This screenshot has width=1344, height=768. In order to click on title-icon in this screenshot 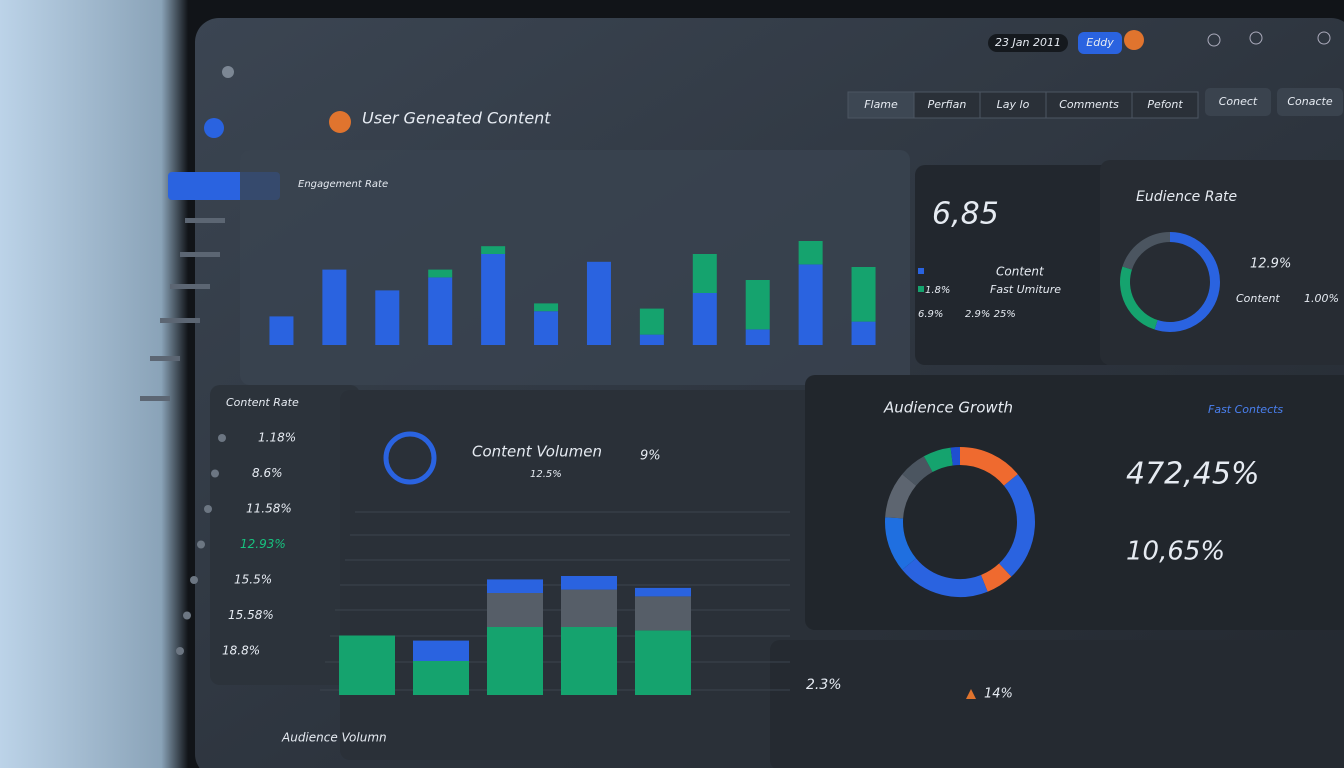, I will do `click(340, 122)`.